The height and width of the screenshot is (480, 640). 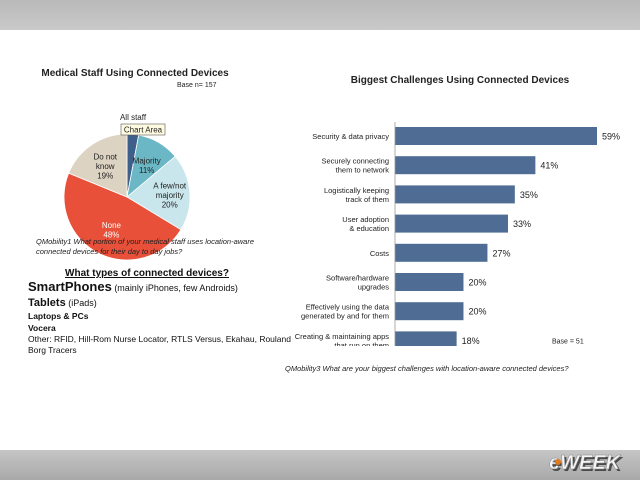 What do you see at coordinates (365, 224) in the screenshot?
I see `bar-category-label: User adoption & education` at bounding box center [365, 224].